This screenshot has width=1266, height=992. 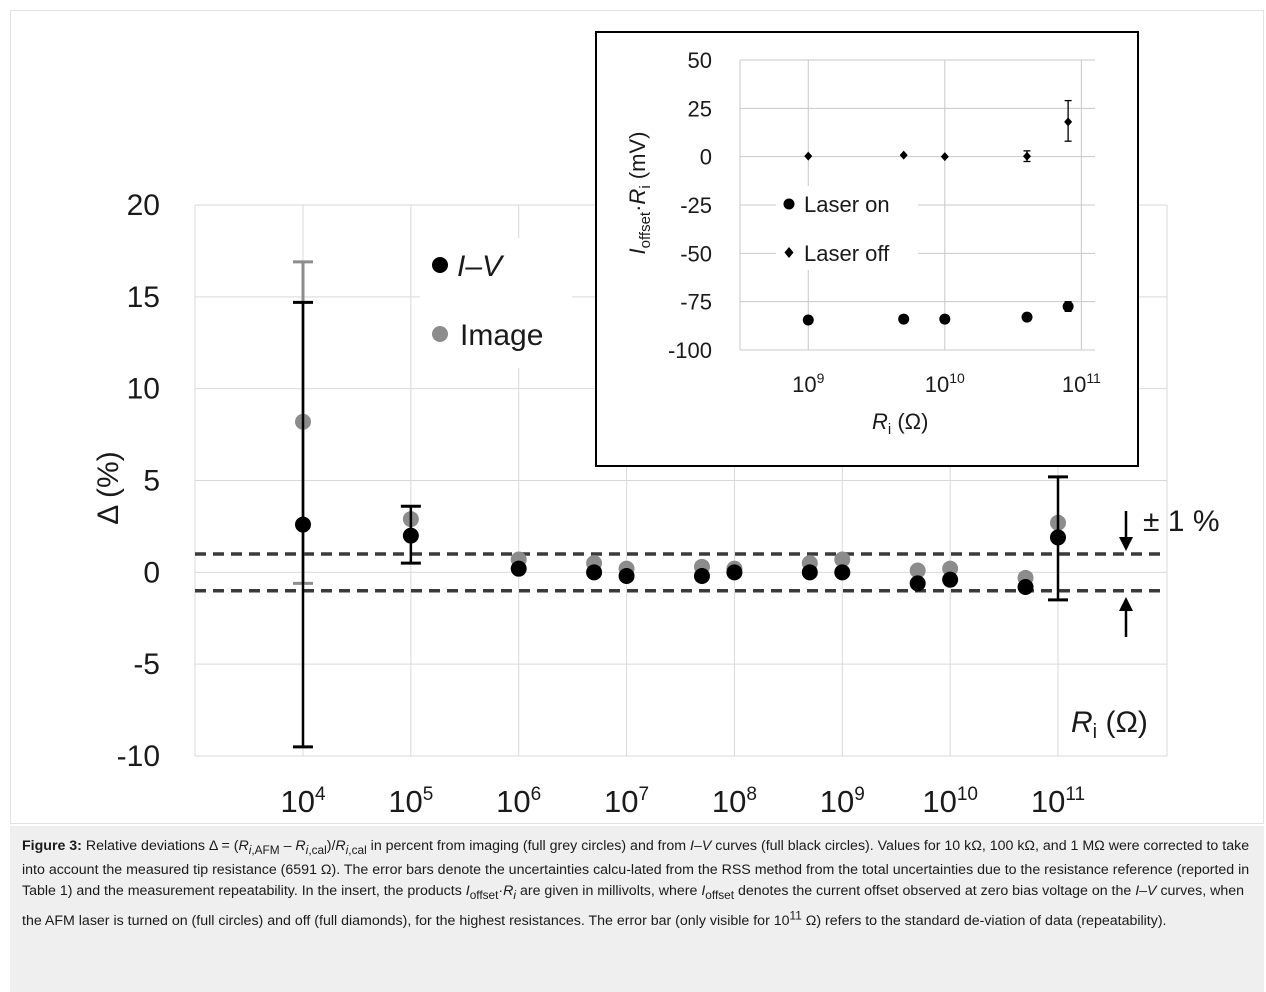 What do you see at coordinates (501, 335) in the screenshot?
I see `legend-label-image: Image` at bounding box center [501, 335].